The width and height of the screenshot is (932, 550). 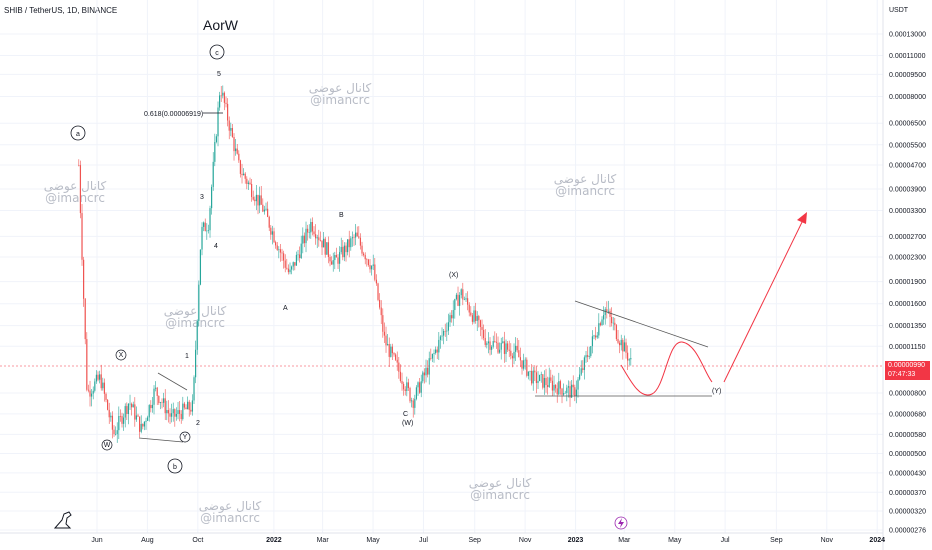 I want to click on price-tick-label: 0.00002700, so click(x=907, y=237).